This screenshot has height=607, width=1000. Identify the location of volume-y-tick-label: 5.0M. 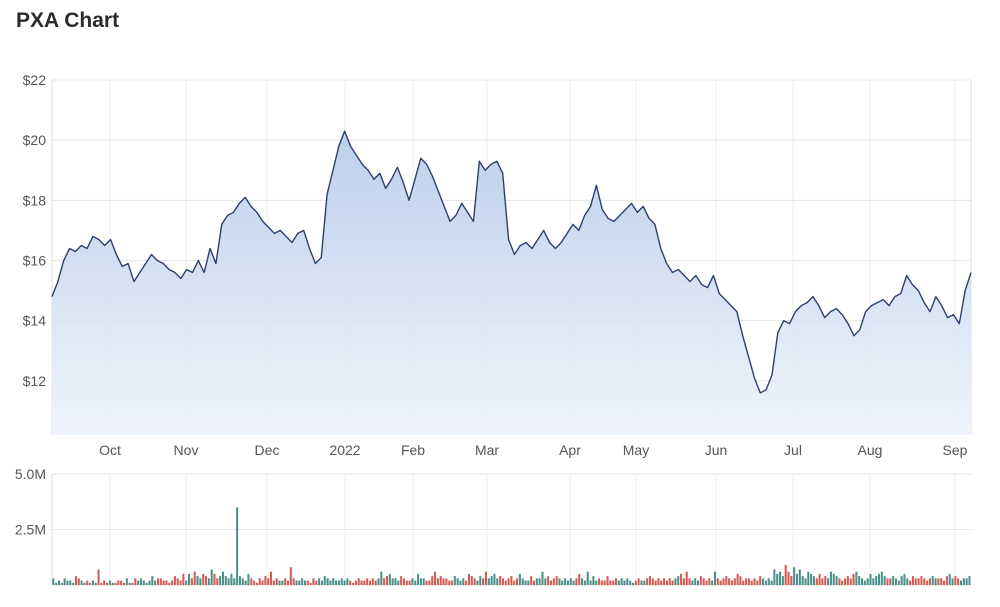
(30, 474).